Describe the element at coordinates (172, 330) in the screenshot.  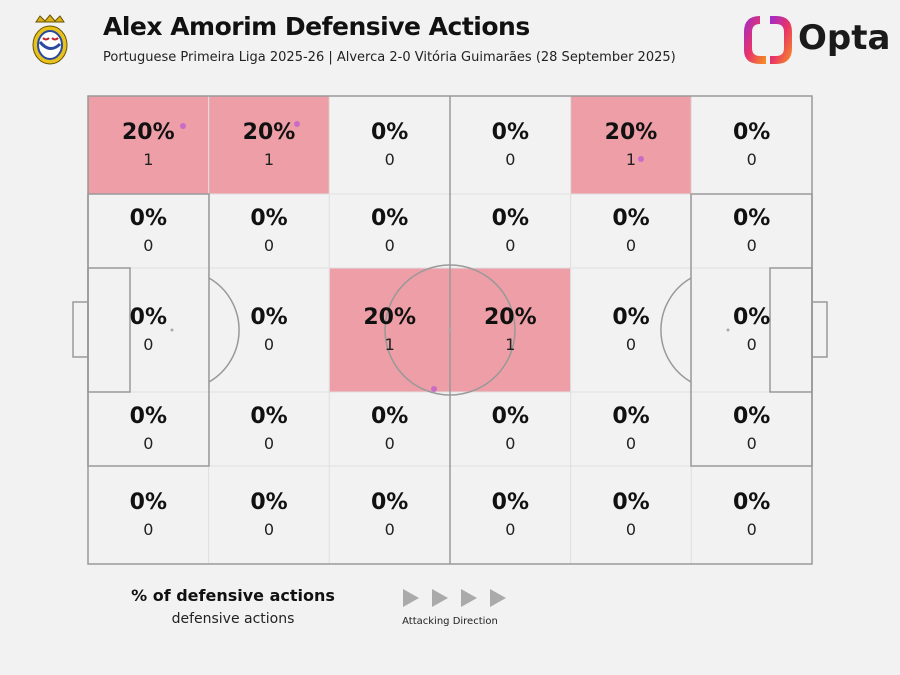
I see `left-penalty-spot` at that location.